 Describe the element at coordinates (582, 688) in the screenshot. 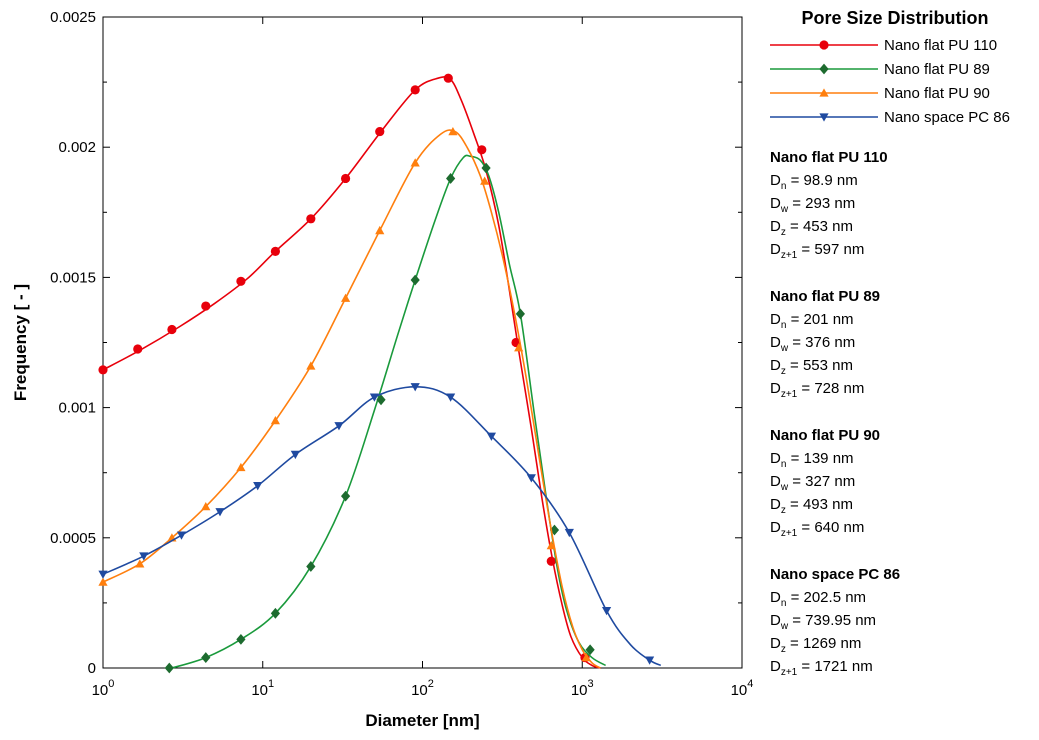

I see `x-tick-label: 10³` at that location.